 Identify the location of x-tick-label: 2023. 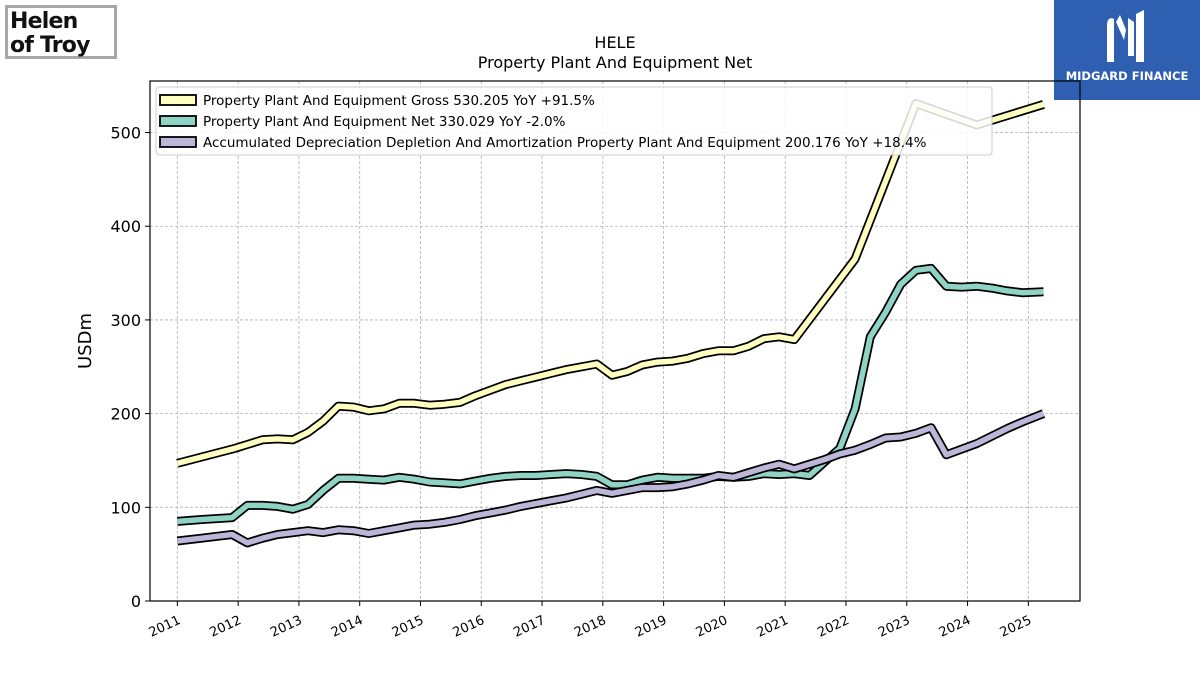
(894, 627).